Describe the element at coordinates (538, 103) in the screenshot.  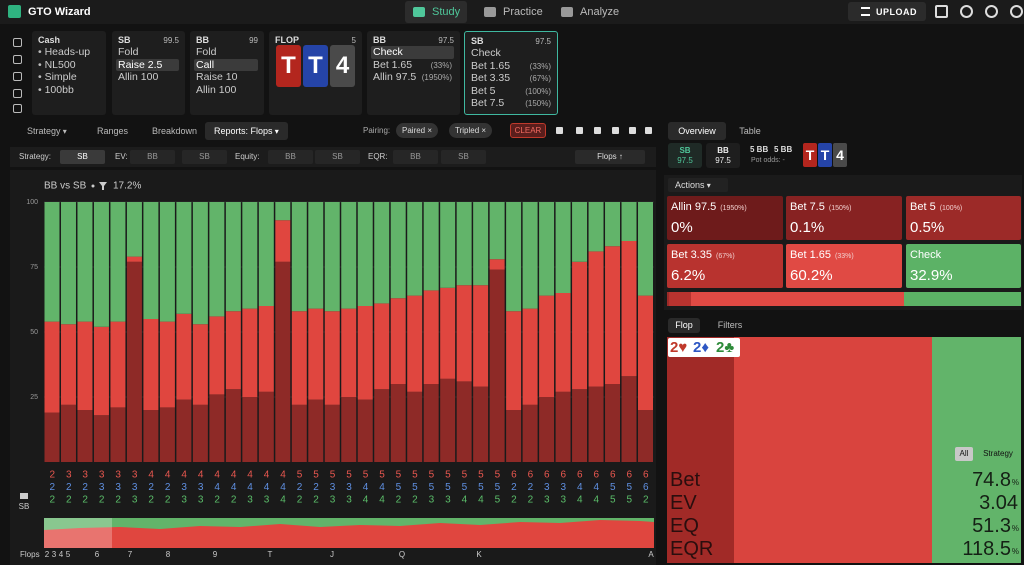
I see `item-note: (150%)` at that location.